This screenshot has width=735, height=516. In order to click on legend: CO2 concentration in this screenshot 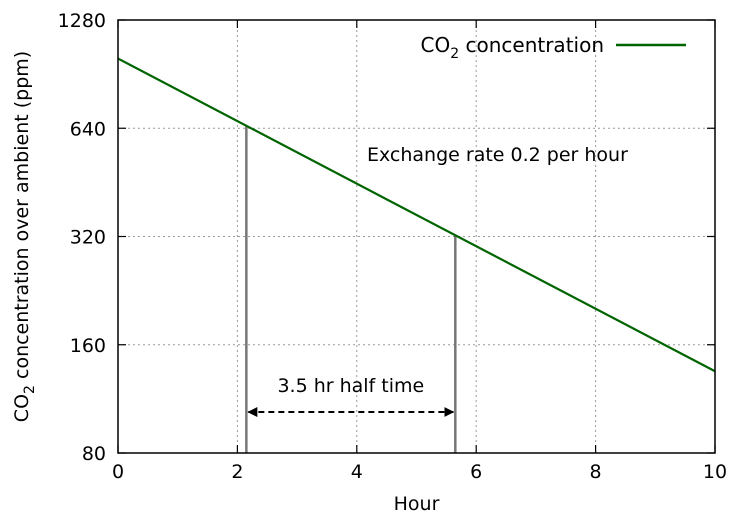, I will do `click(553, 47)`.